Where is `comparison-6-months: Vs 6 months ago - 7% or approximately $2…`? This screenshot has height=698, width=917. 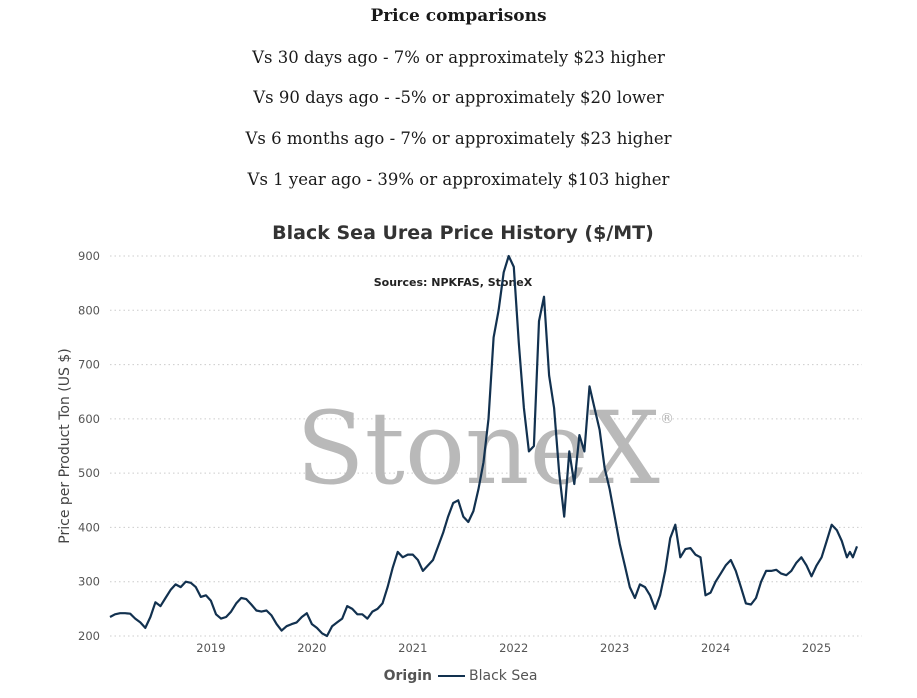 comparison-6-months: Vs 6 months ago - 7% or approximately $2… is located at coordinates (458, 138).